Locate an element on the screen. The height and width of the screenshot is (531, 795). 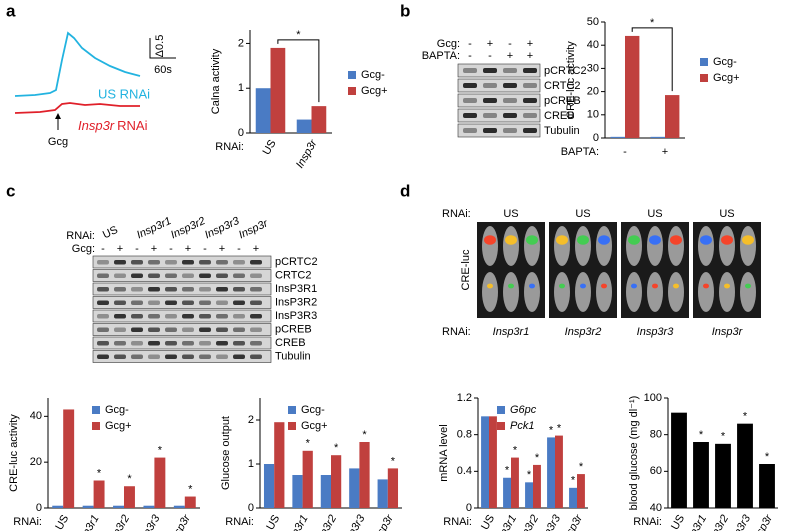
treatment-value: + is located at coordinates (530, 44).